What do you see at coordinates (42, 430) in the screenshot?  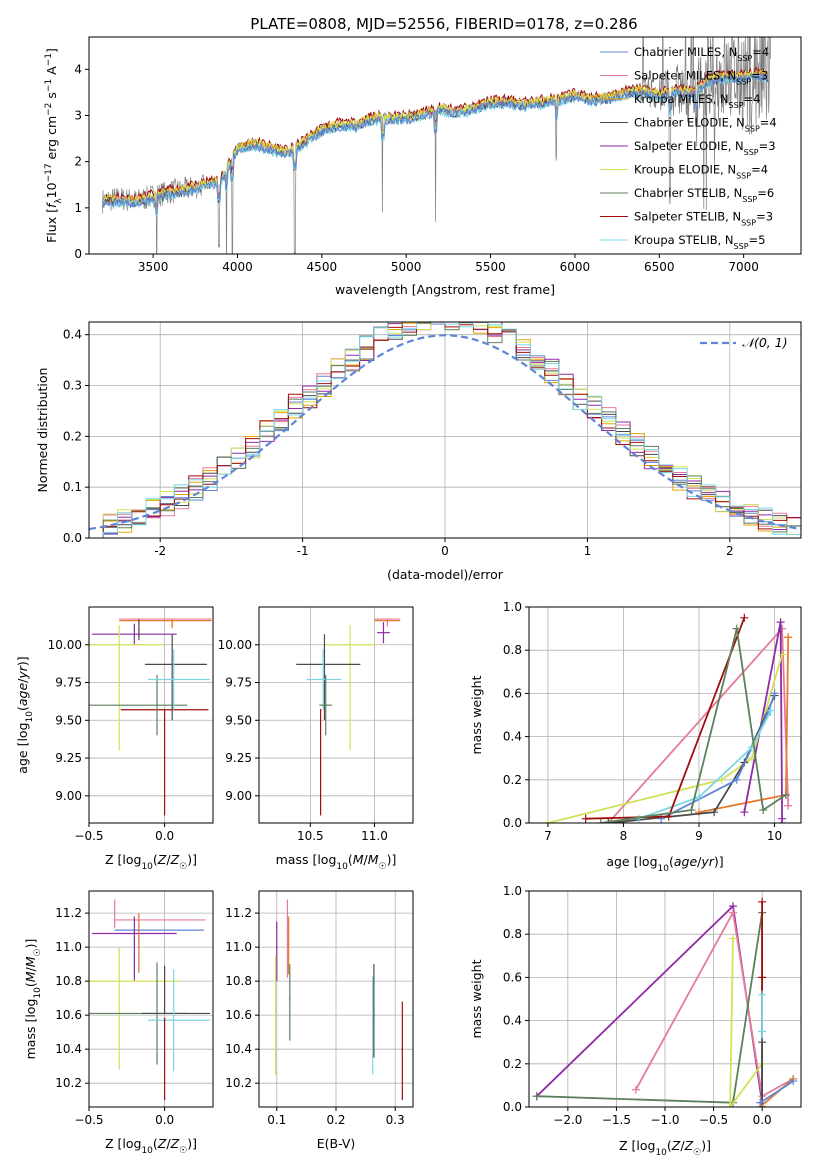 I see `y-axis-label: Normed distribution` at bounding box center [42, 430].